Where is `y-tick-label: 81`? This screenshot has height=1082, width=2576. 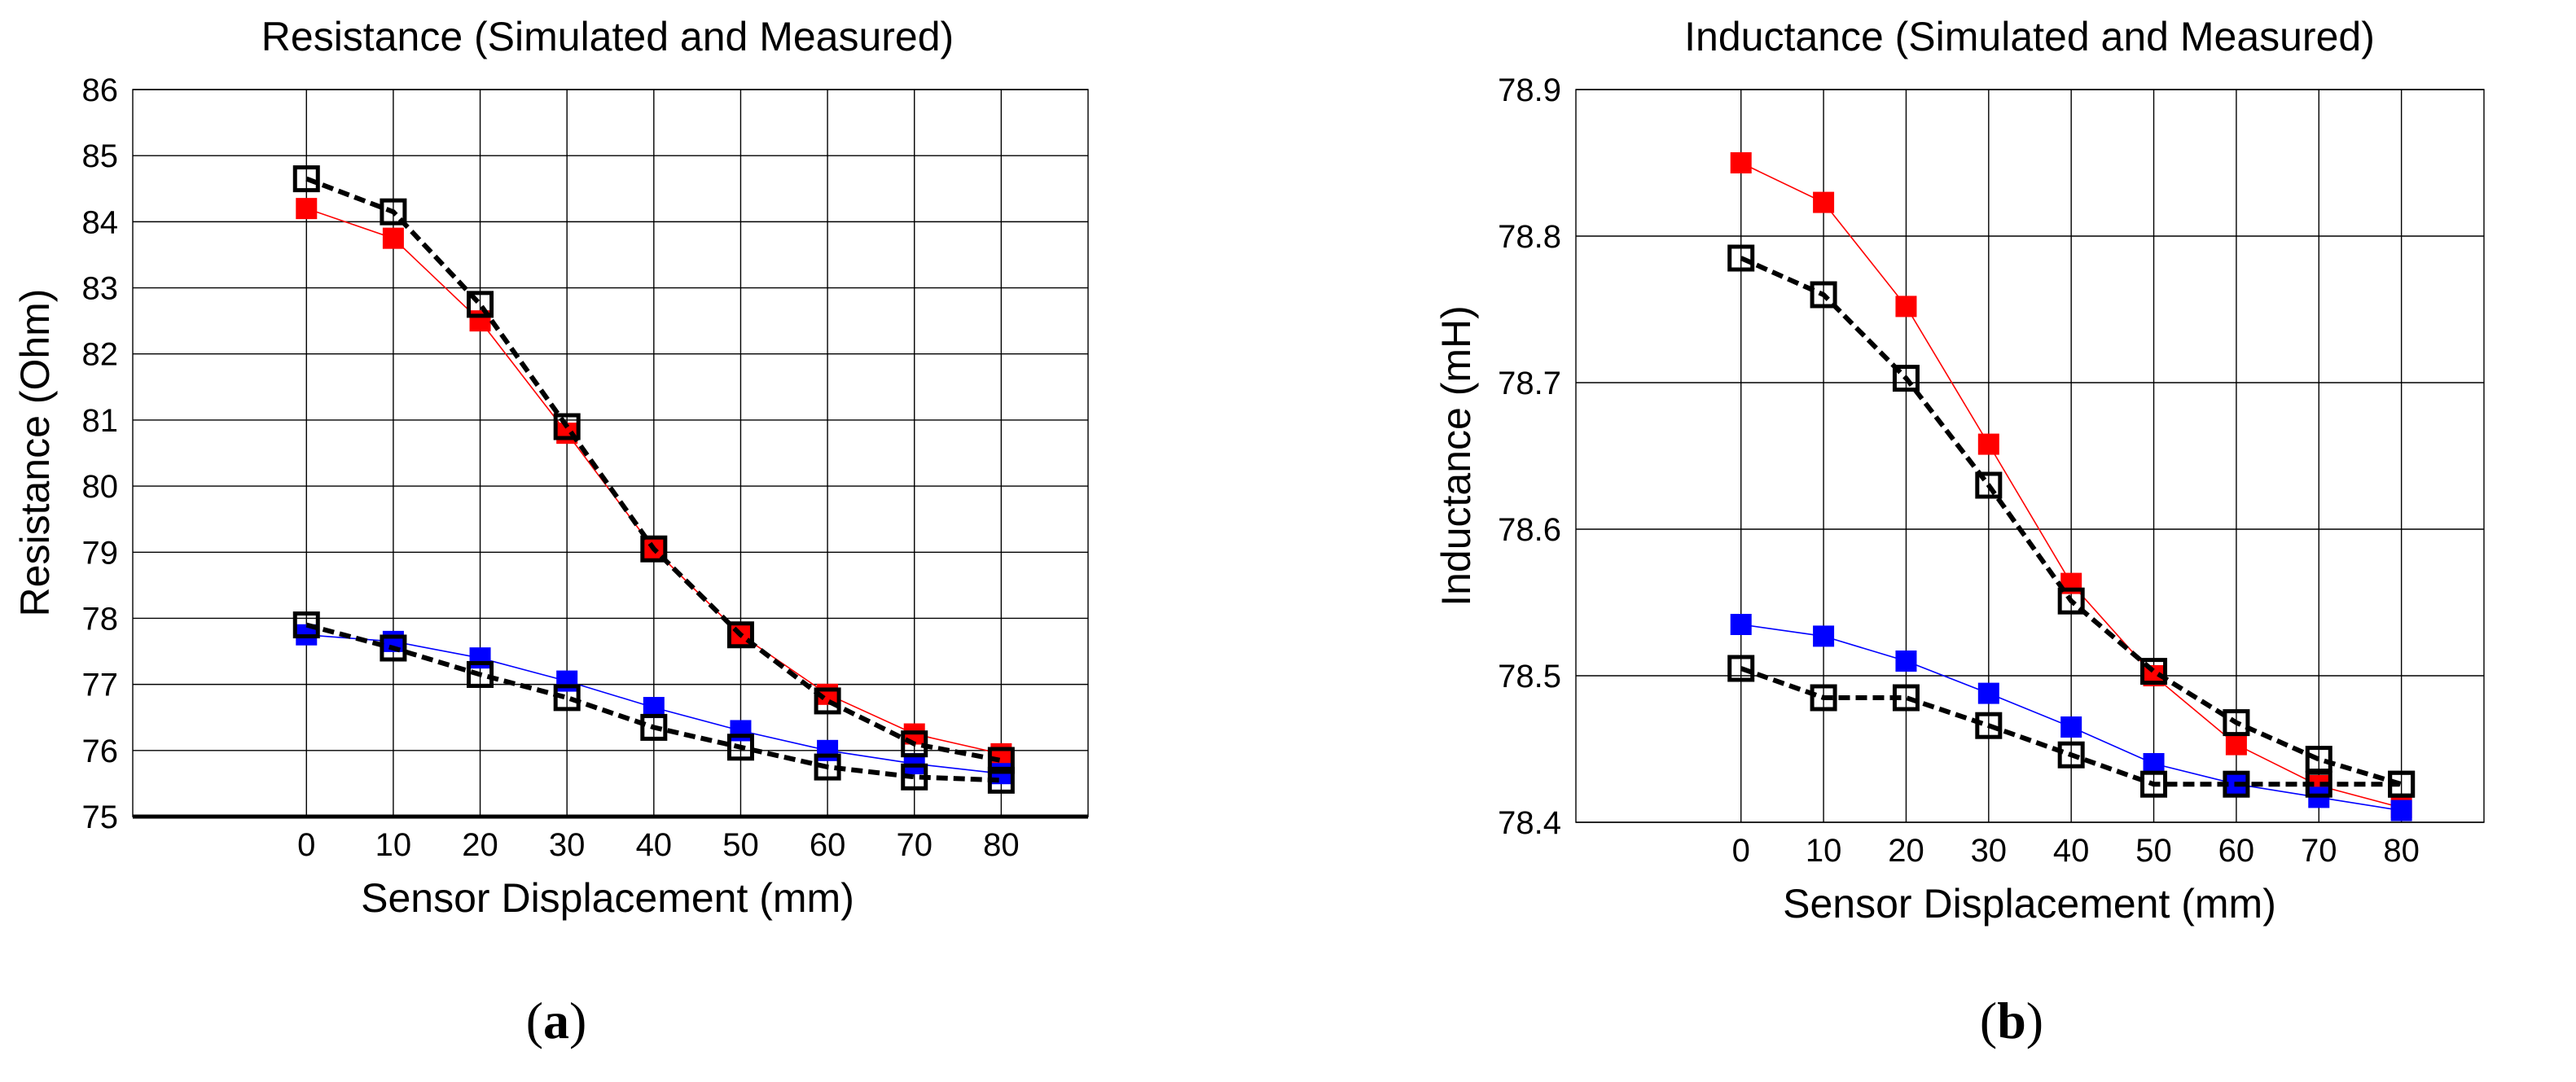 y-tick-label: 81 is located at coordinates (100, 421).